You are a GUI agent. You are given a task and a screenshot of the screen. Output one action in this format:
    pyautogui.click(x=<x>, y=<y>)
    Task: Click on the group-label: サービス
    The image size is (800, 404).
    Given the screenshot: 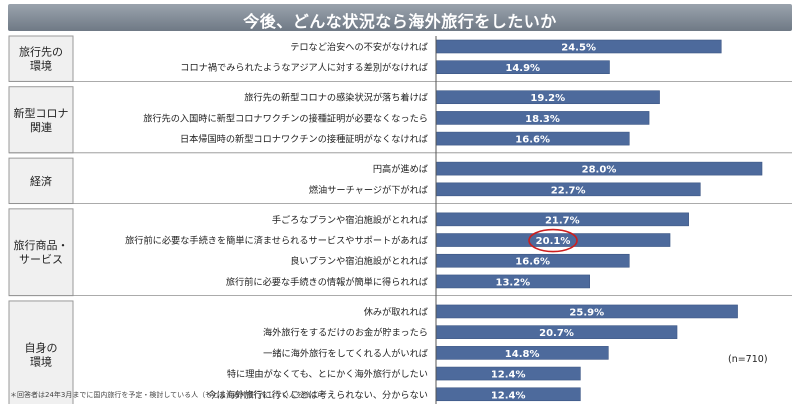 What is the action you would take?
    pyautogui.click(x=41, y=259)
    